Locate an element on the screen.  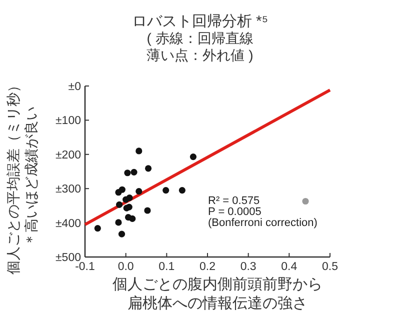
y-tick-label: ±0 is located at coordinates (74, 87).